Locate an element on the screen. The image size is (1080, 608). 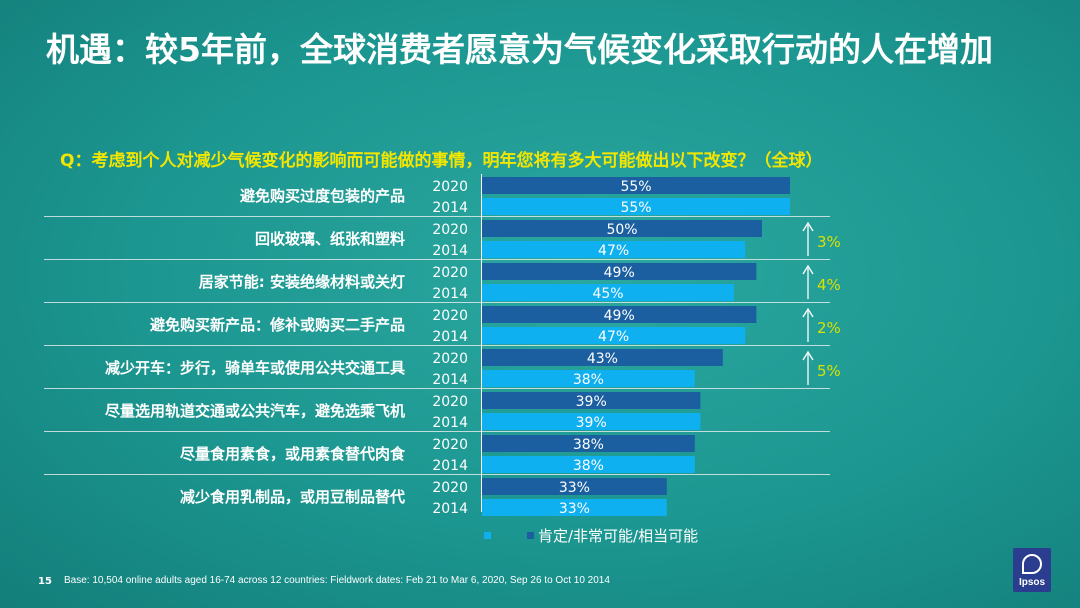
category-label: 回收玻璃、纸张和塑料 is located at coordinates (330, 239).